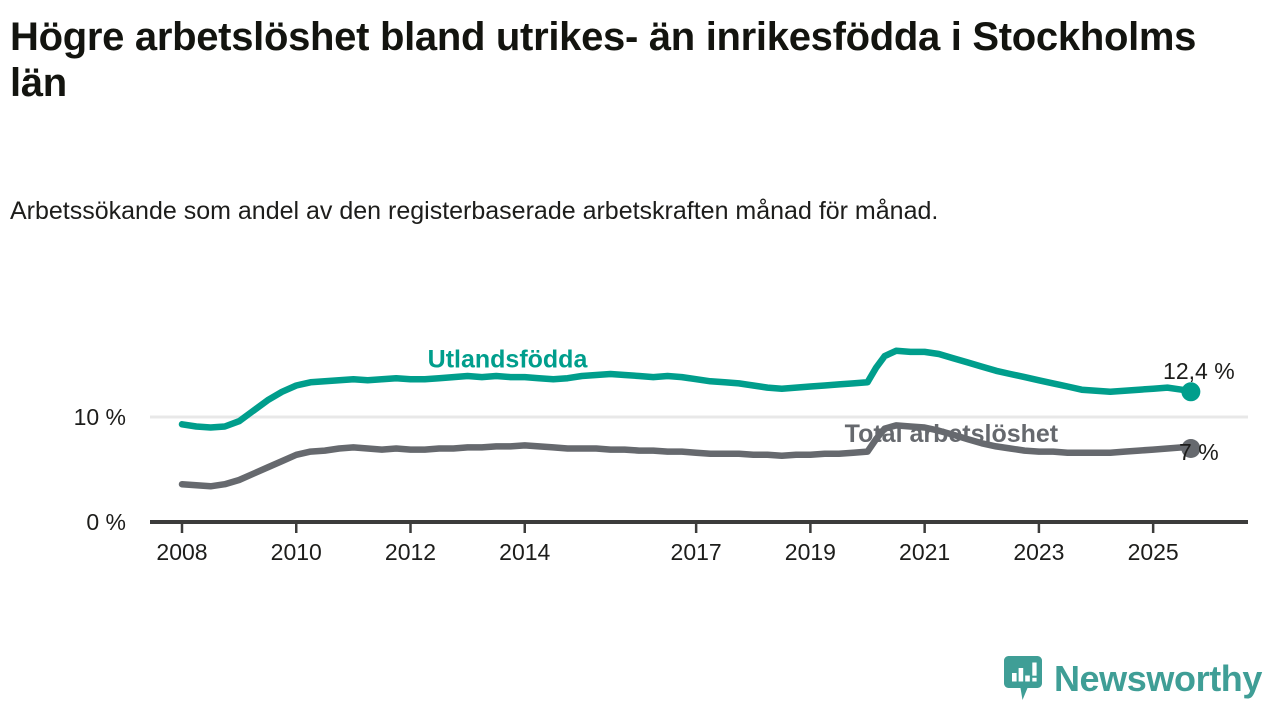  I want to click on x-tick-label: 2025, so click(1153, 552).